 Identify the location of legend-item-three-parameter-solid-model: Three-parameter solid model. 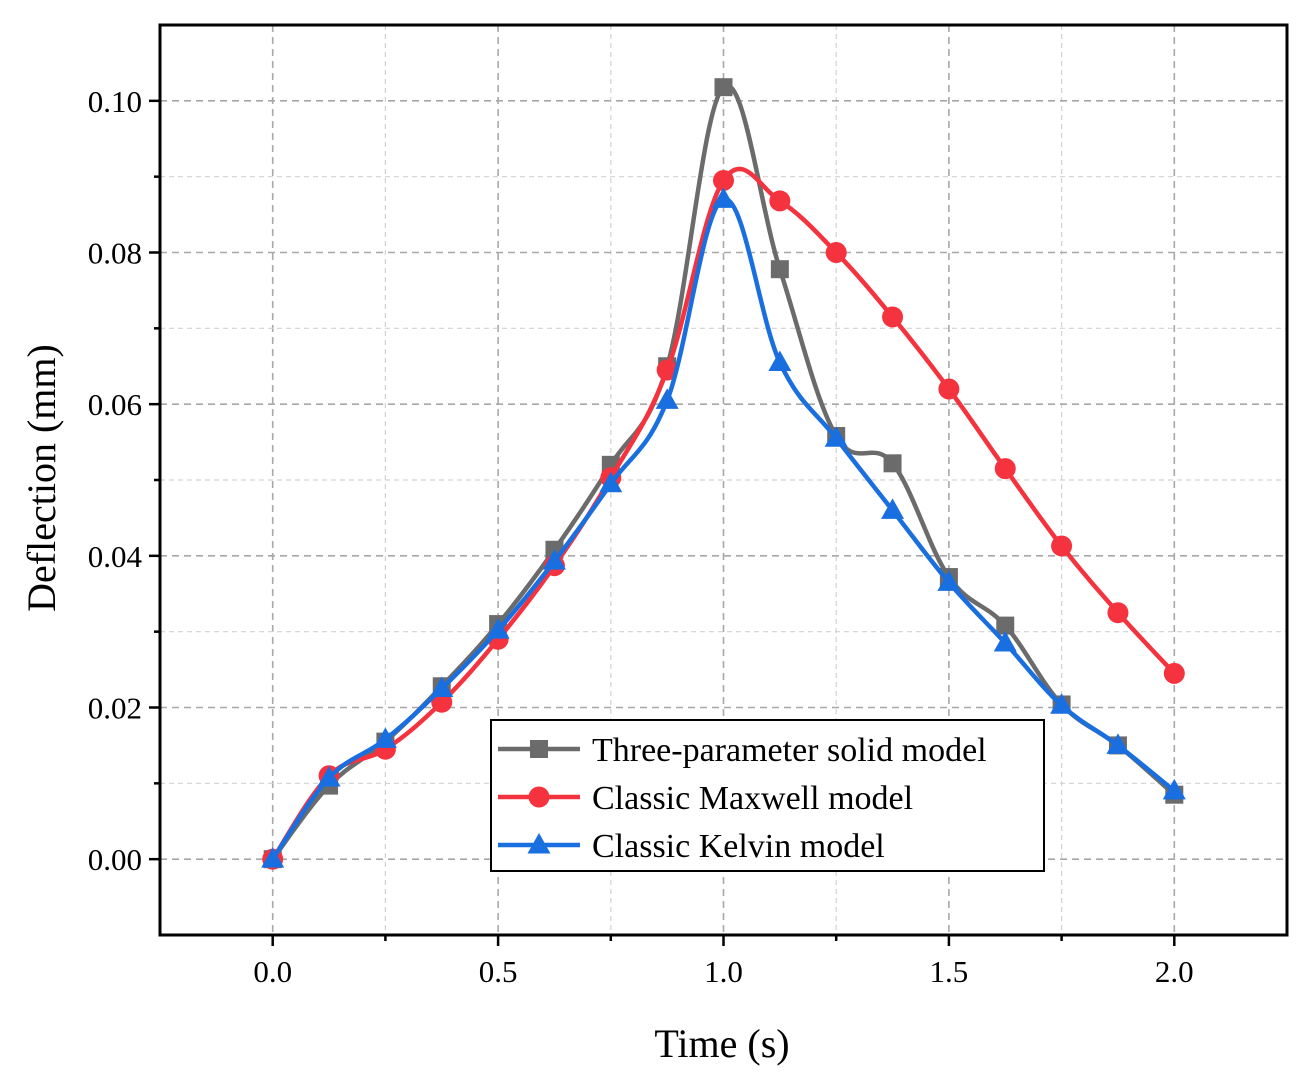
(742, 750).